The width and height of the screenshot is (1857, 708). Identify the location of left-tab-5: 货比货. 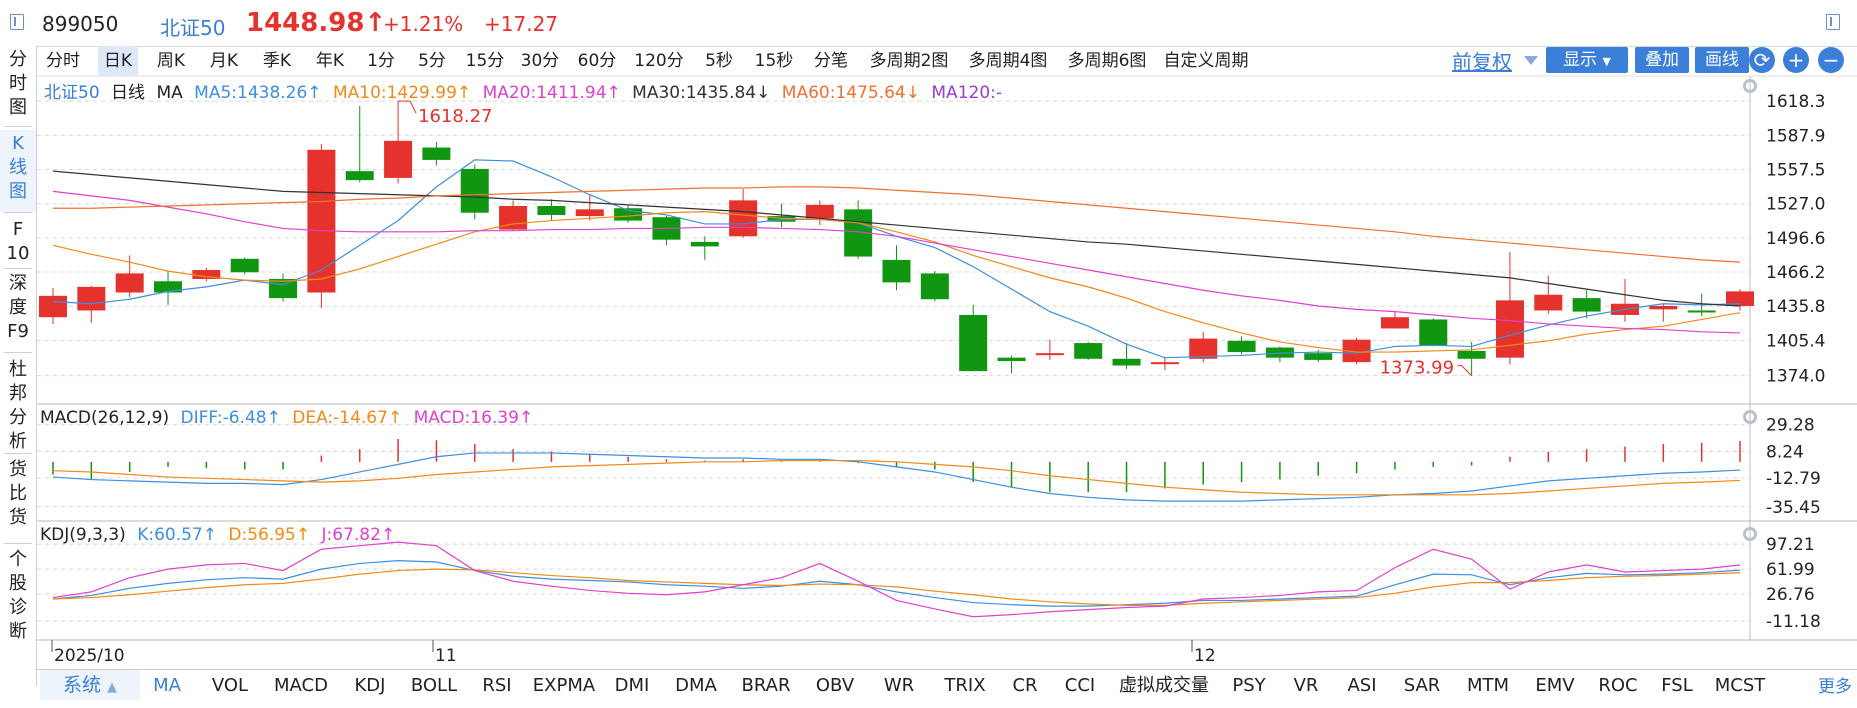
(18, 493).